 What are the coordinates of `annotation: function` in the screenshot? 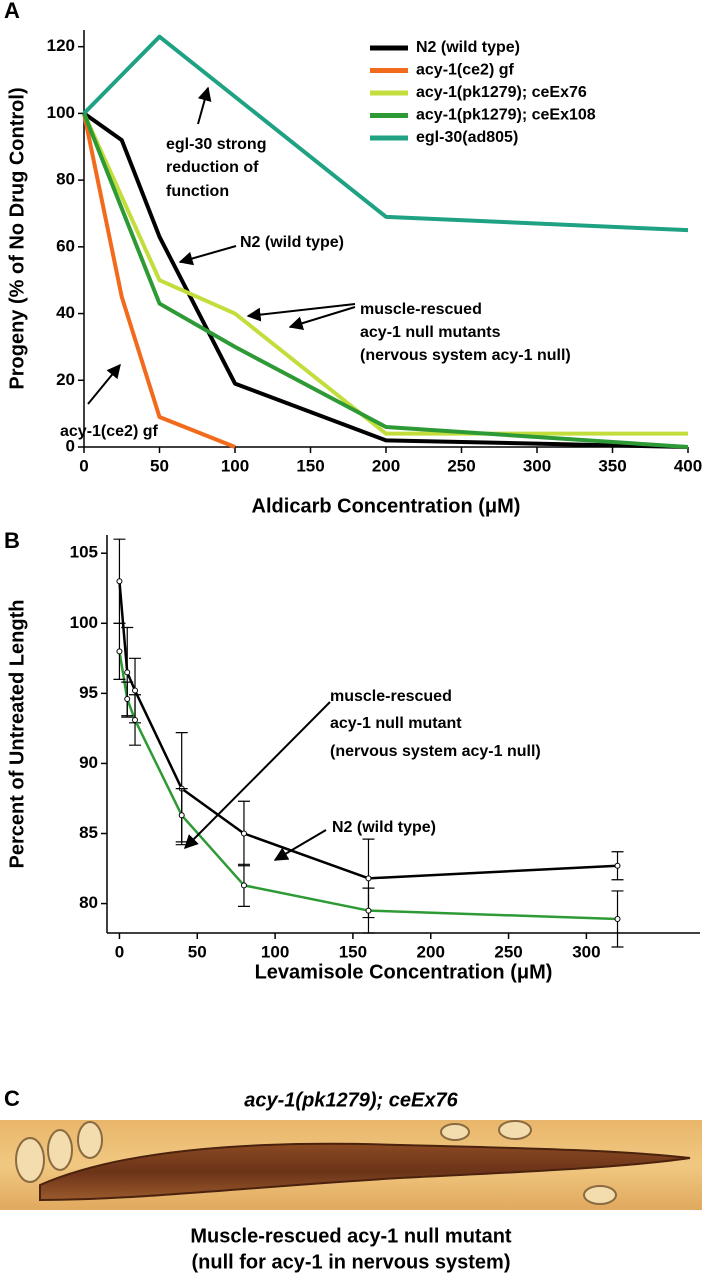 It's located at (197, 191).